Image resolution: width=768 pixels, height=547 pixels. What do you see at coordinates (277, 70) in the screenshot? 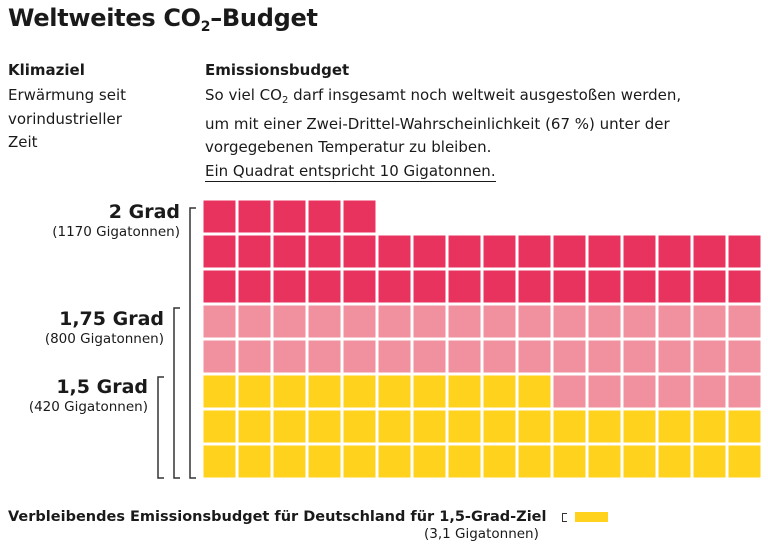
I see `budget-header: Emissionsbudget` at bounding box center [277, 70].